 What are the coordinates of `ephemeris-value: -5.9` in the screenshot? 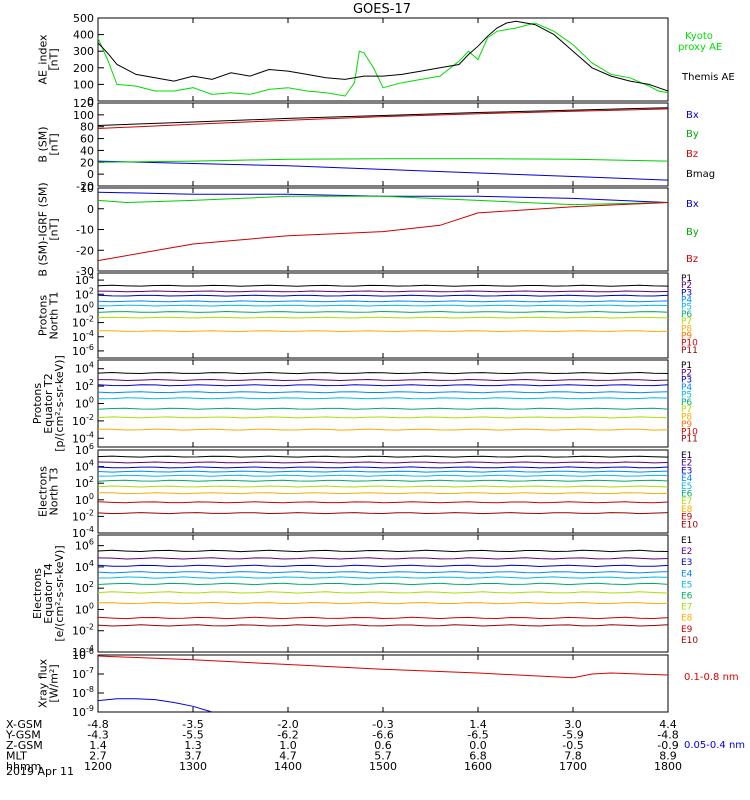 It's located at (572, 735).